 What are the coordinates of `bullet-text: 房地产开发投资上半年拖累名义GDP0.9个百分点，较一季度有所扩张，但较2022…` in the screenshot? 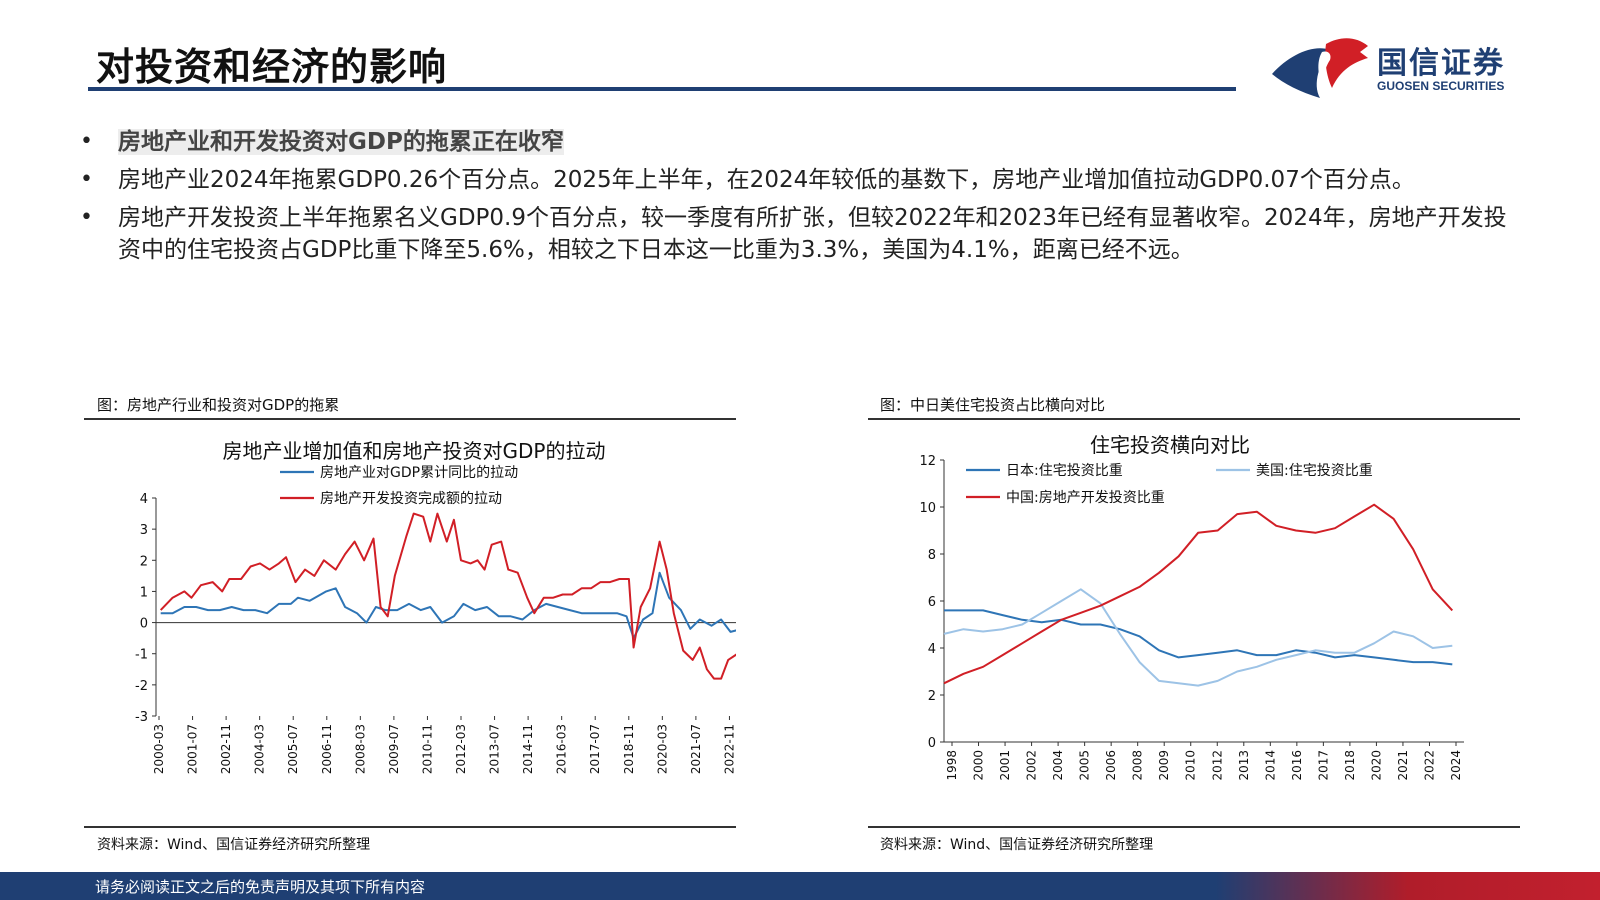 It's located at (812, 234).